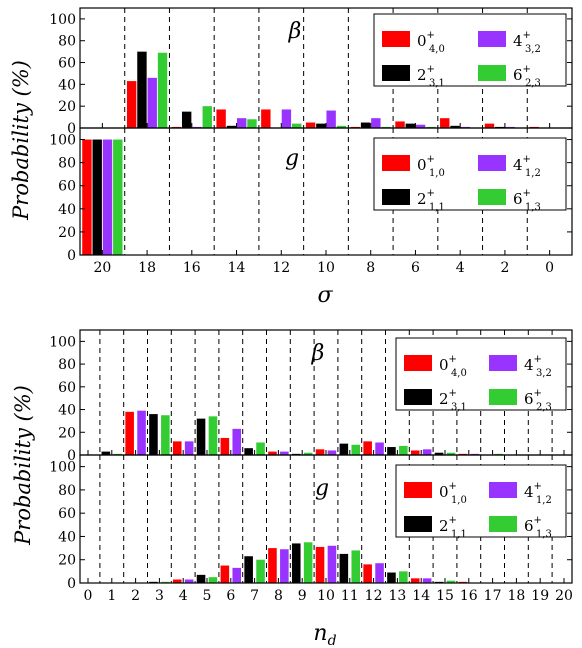 Image resolution: width=582 pixels, height=648 pixels. What do you see at coordinates (147, 268) in the screenshot?
I see `x-tick-label: 18` at bounding box center [147, 268].